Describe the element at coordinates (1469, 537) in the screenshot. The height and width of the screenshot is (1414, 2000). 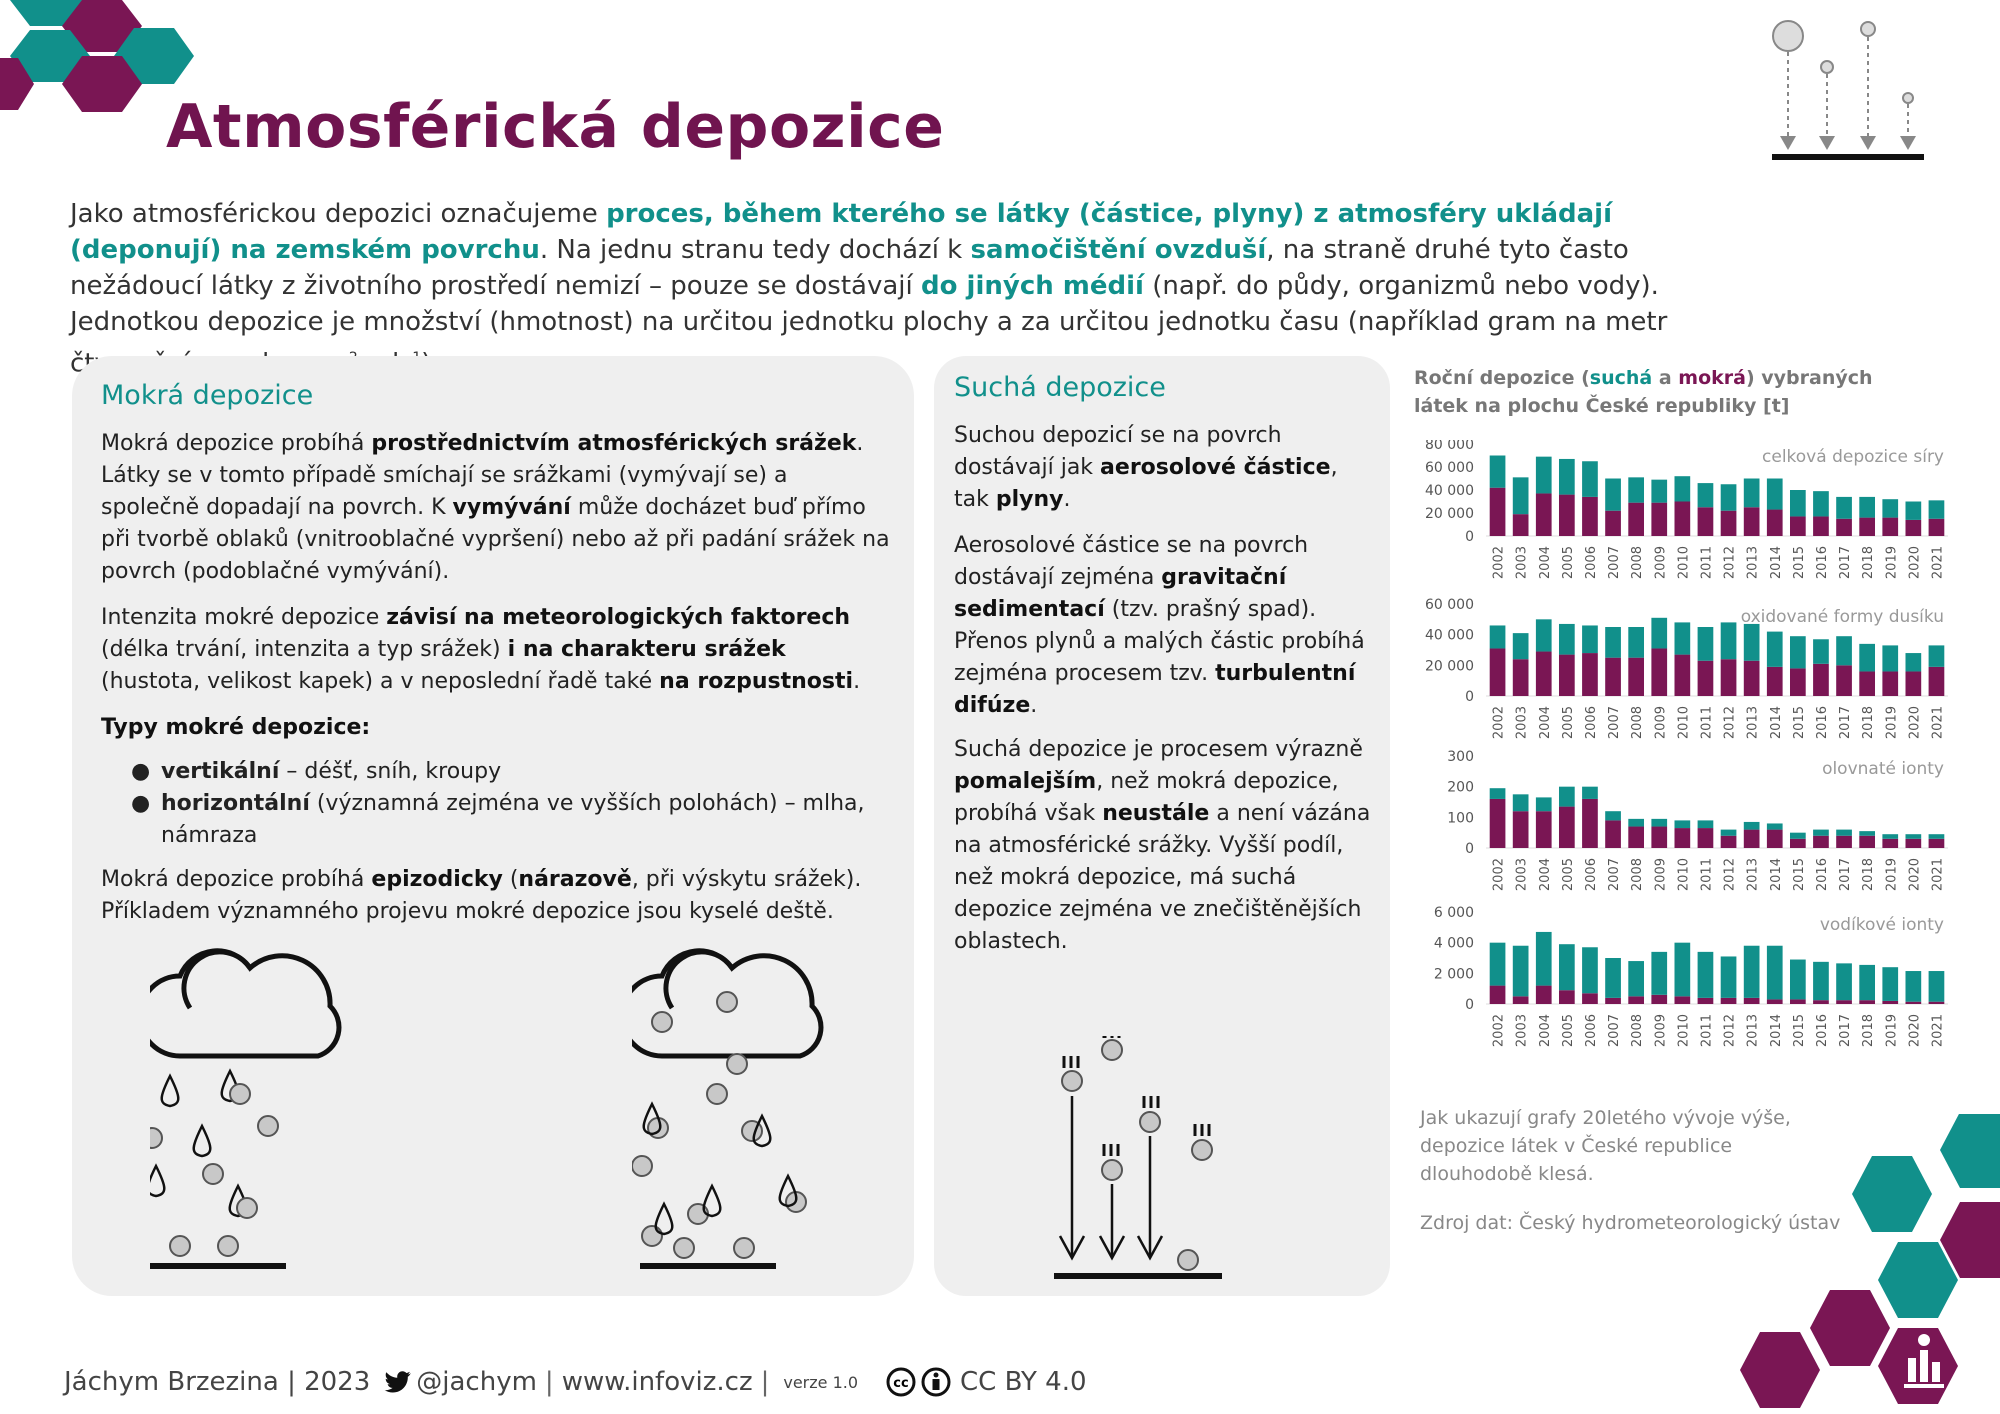
I see `y-tick-label: 0` at that location.